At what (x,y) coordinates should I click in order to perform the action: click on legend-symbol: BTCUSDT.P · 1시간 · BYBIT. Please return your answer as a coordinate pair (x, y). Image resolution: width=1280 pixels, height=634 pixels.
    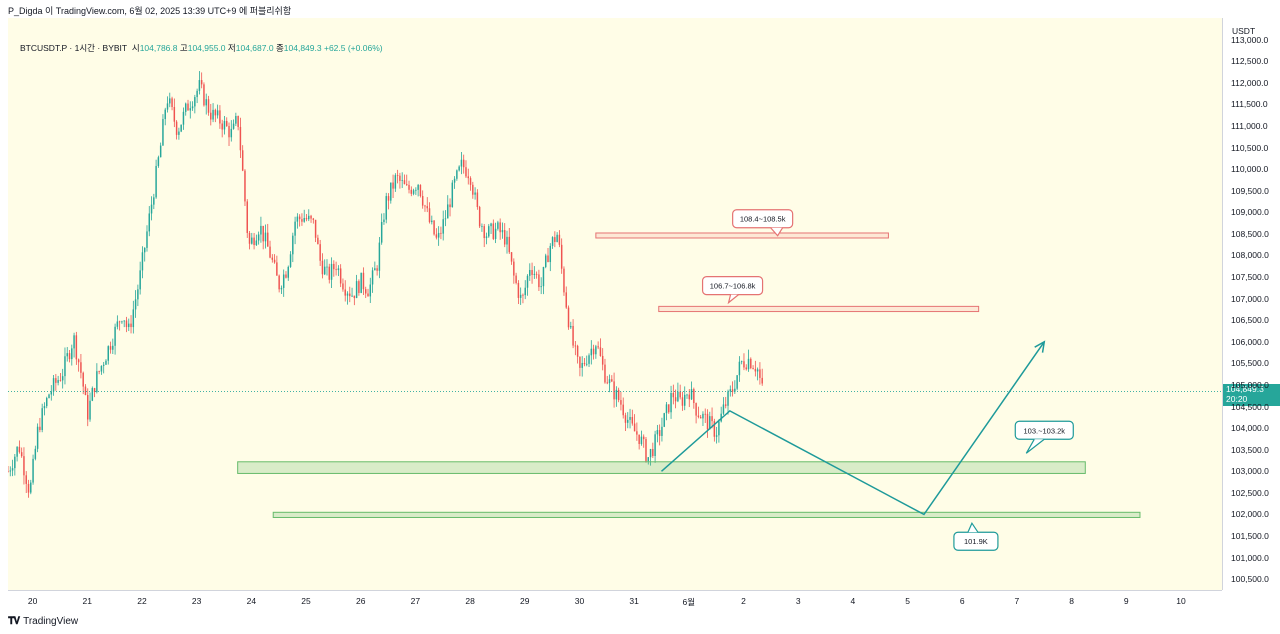
    Looking at the image, I should click on (74, 48).